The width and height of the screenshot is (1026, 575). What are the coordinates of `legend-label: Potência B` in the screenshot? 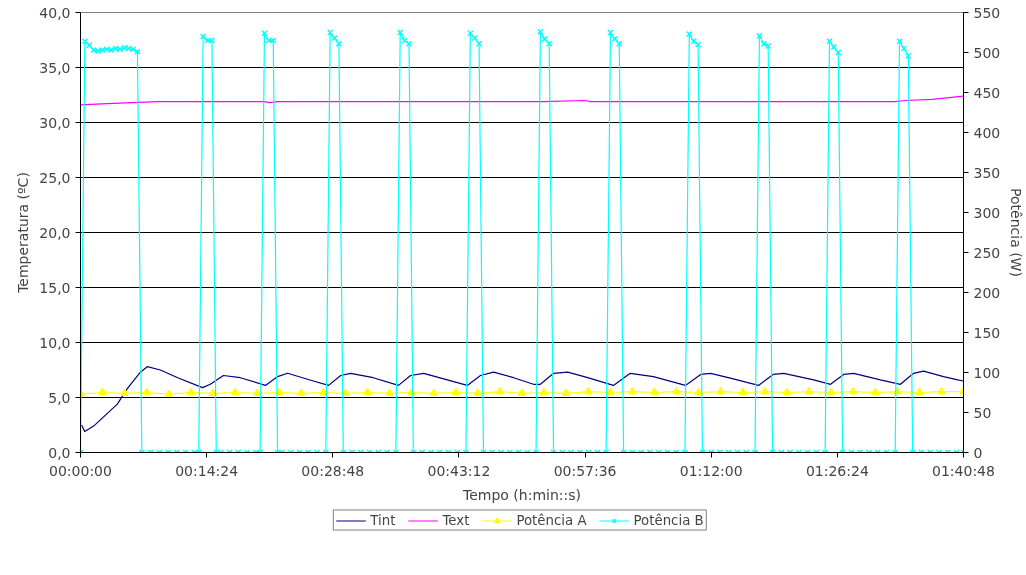 It's located at (668, 520).